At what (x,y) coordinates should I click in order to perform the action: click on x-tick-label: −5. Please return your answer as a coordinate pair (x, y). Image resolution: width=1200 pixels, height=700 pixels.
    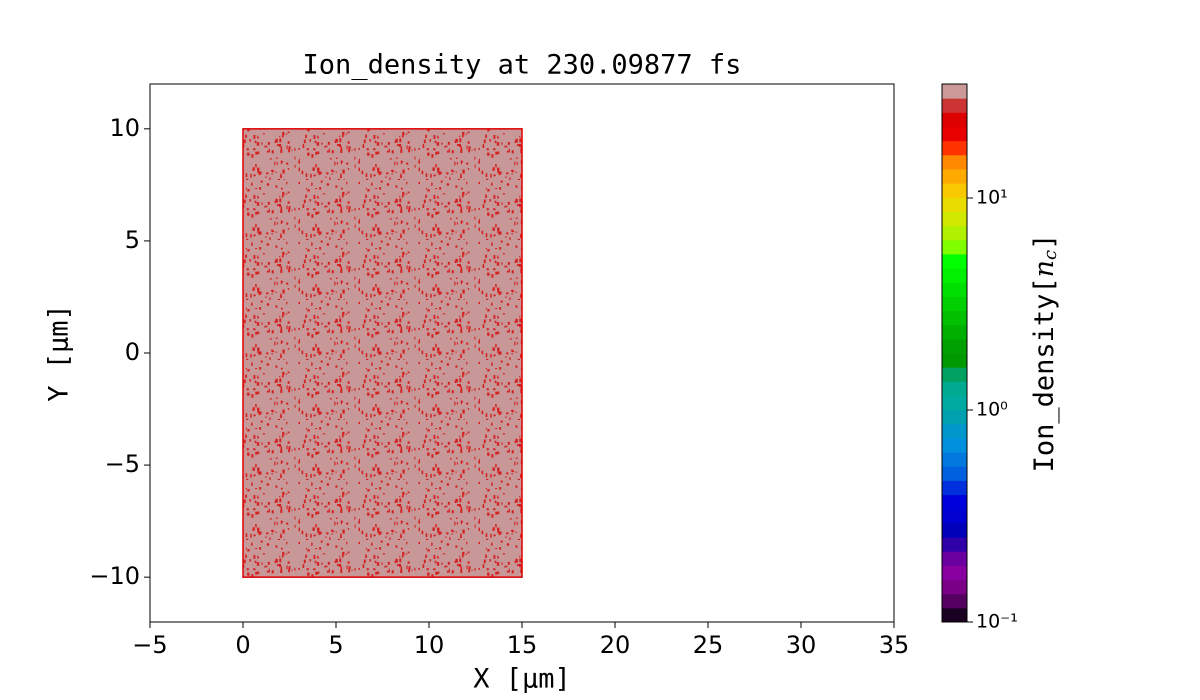
    Looking at the image, I should click on (149, 645).